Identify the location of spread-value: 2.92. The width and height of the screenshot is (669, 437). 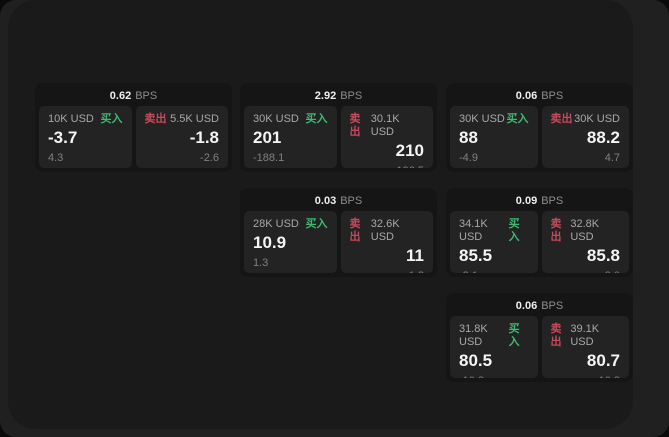
(325, 96).